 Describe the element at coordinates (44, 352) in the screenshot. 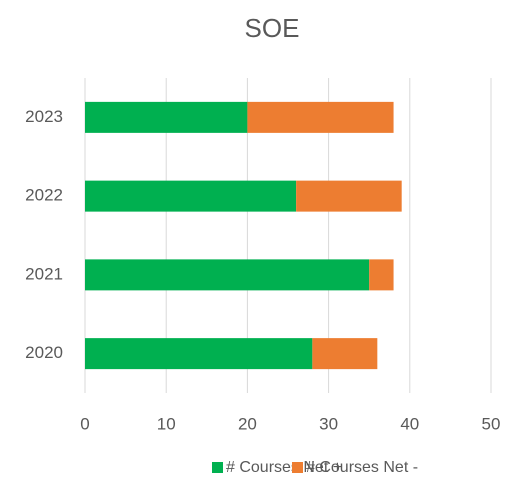

I see `y-tick-label: 2020` at that location.